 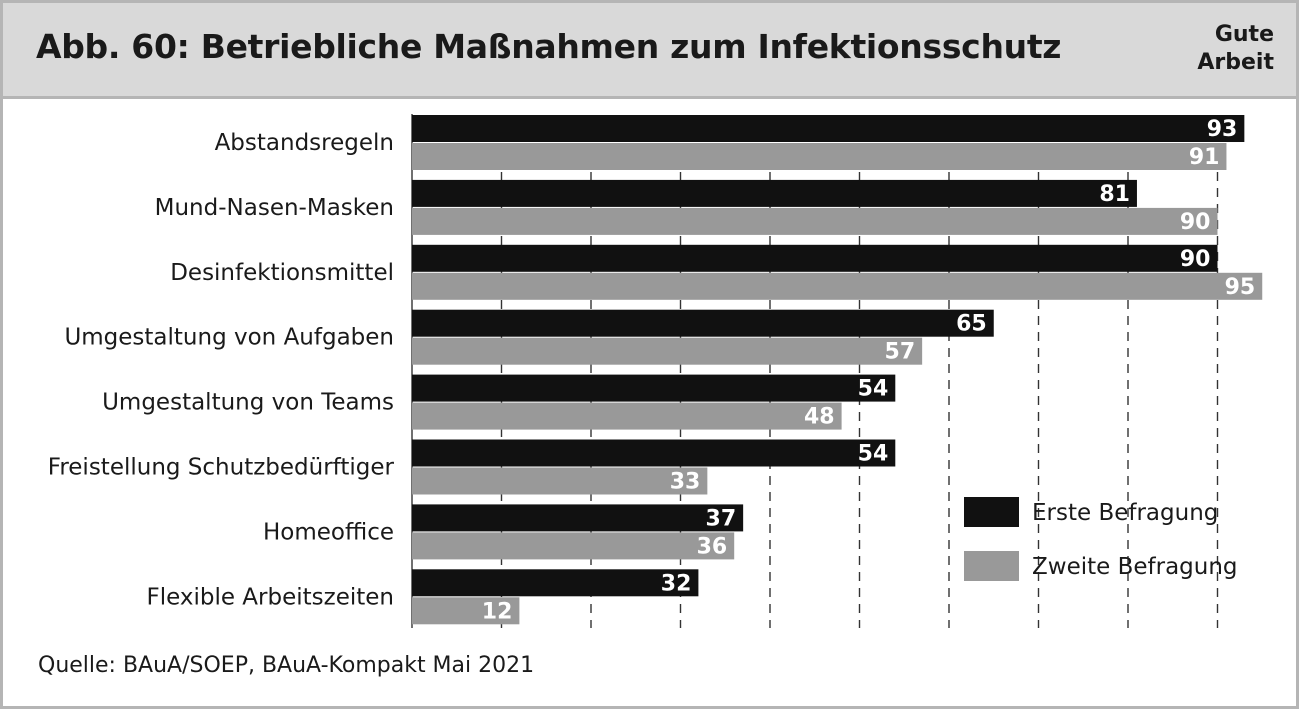 I want to click on category-label: Freistellung Schutzbedürftiger, so click(x=221, y=468).